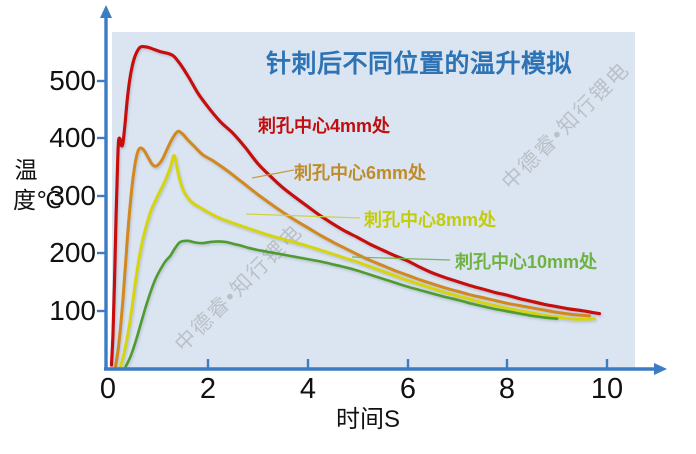  I want to click on leader-10mm, so click(401, 258).